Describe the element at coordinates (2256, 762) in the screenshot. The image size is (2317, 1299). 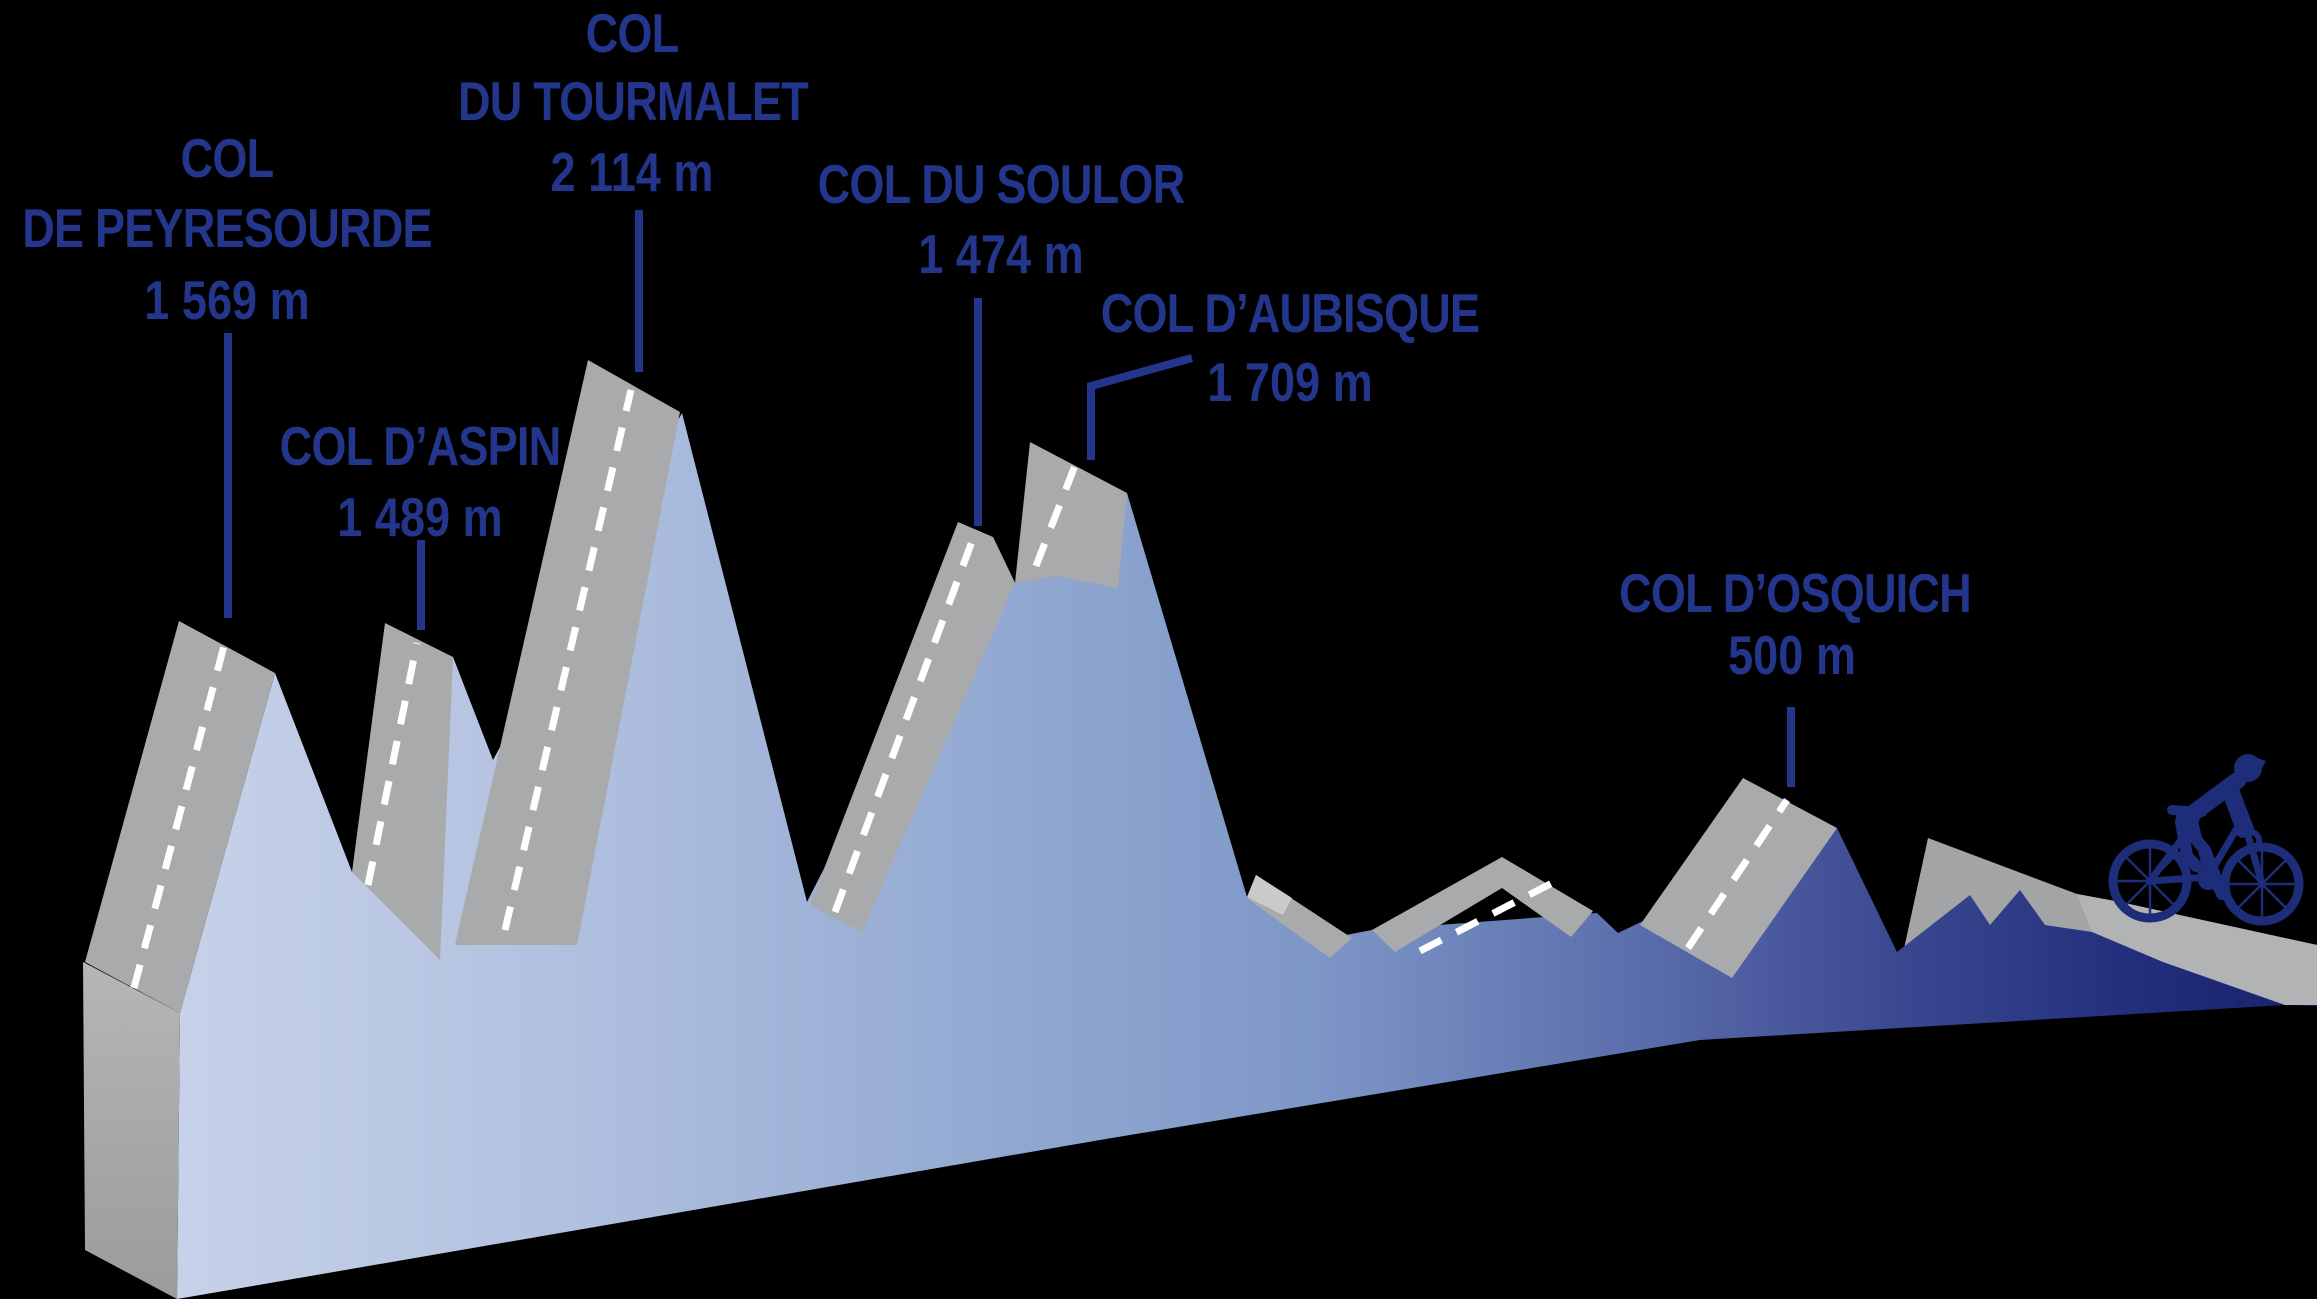
I see `cyclist-helmet` at that location.